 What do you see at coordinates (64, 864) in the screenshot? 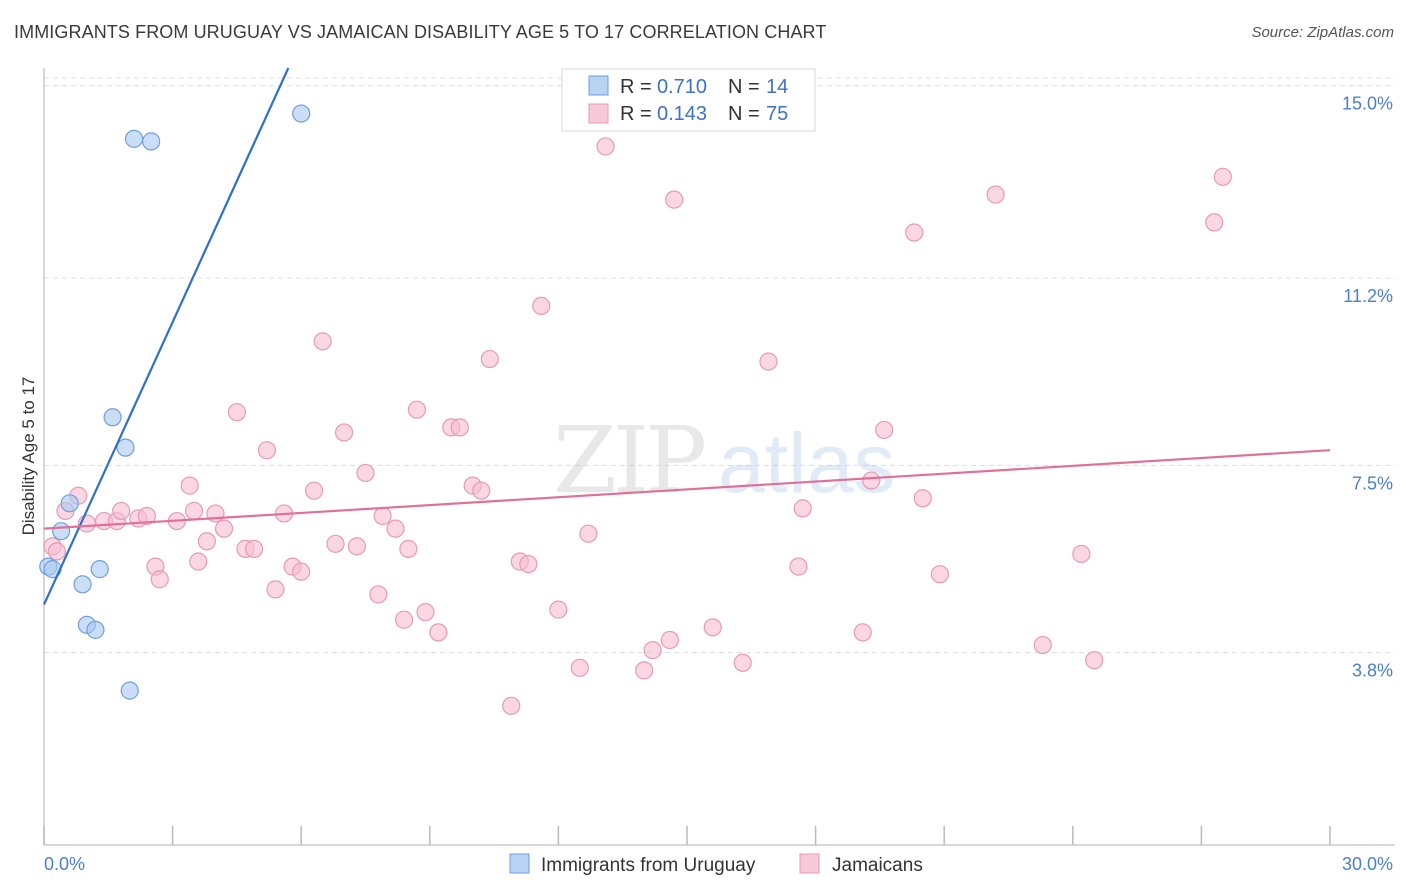
I see `x-tick-label-min: 0.0%` at bounding box center [64, 864].